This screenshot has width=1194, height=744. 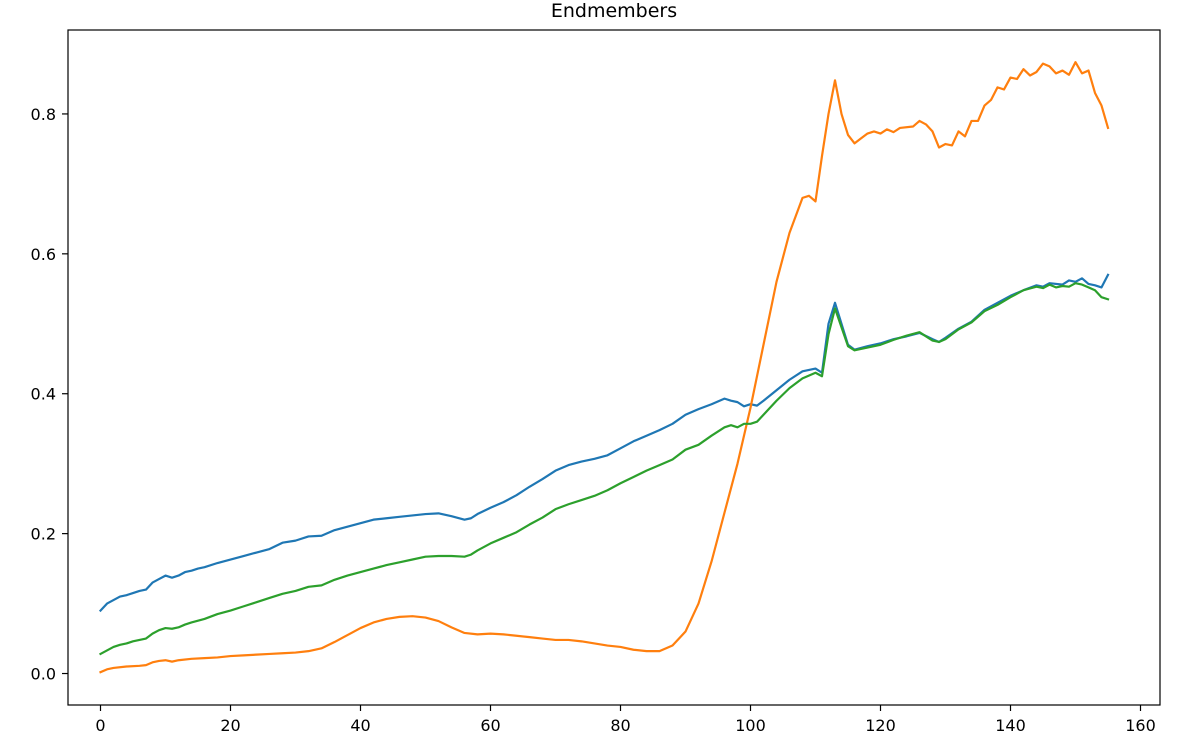 What do you see at coordinates (43, 114) in the screenshot?
I see `y-tick-label: 0.8` at bounding box center [43, 114].